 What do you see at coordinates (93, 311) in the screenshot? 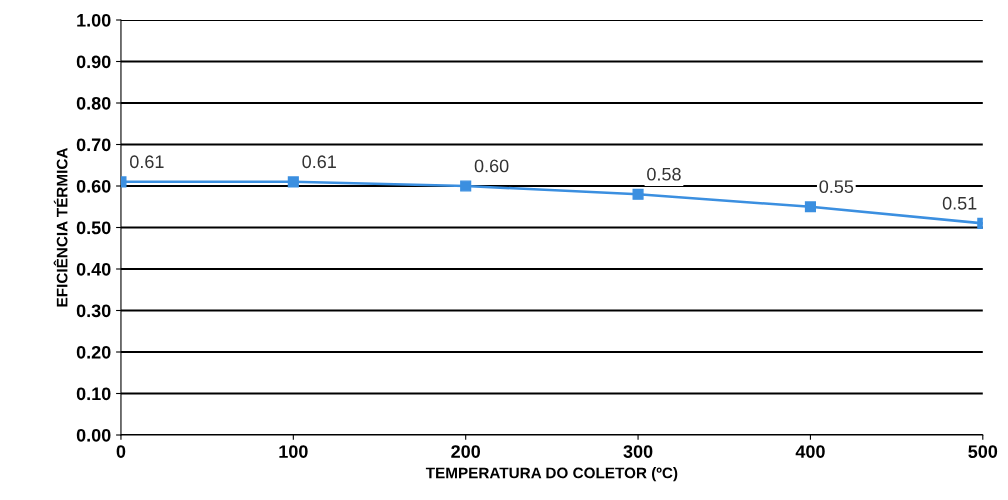
I see `y-tick-label: 0.30` at bounding box center [93, 311].